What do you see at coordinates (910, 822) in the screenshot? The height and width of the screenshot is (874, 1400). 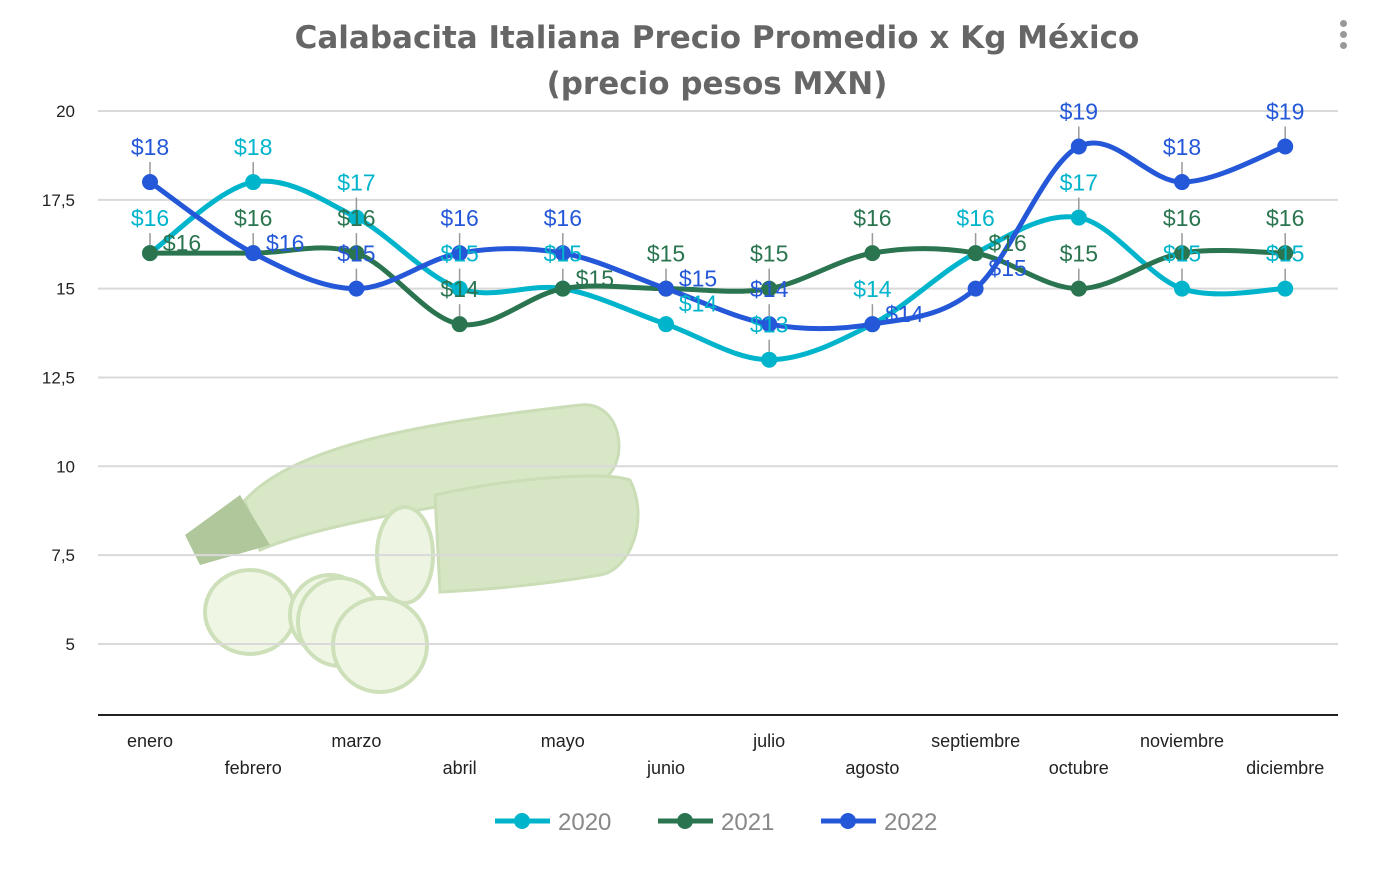 I see `legend-label: 2022` at bounding box center [910, 822].